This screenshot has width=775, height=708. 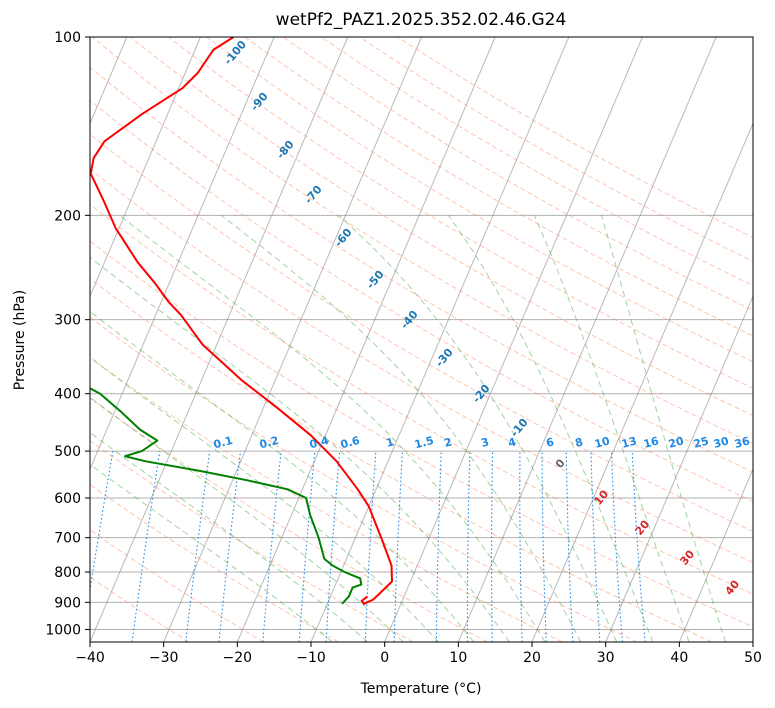 What do you see at coordinates (602, 442) in the screenshot?
I see `mixing-ratio-label: 10` at bounding box center [602, 442].